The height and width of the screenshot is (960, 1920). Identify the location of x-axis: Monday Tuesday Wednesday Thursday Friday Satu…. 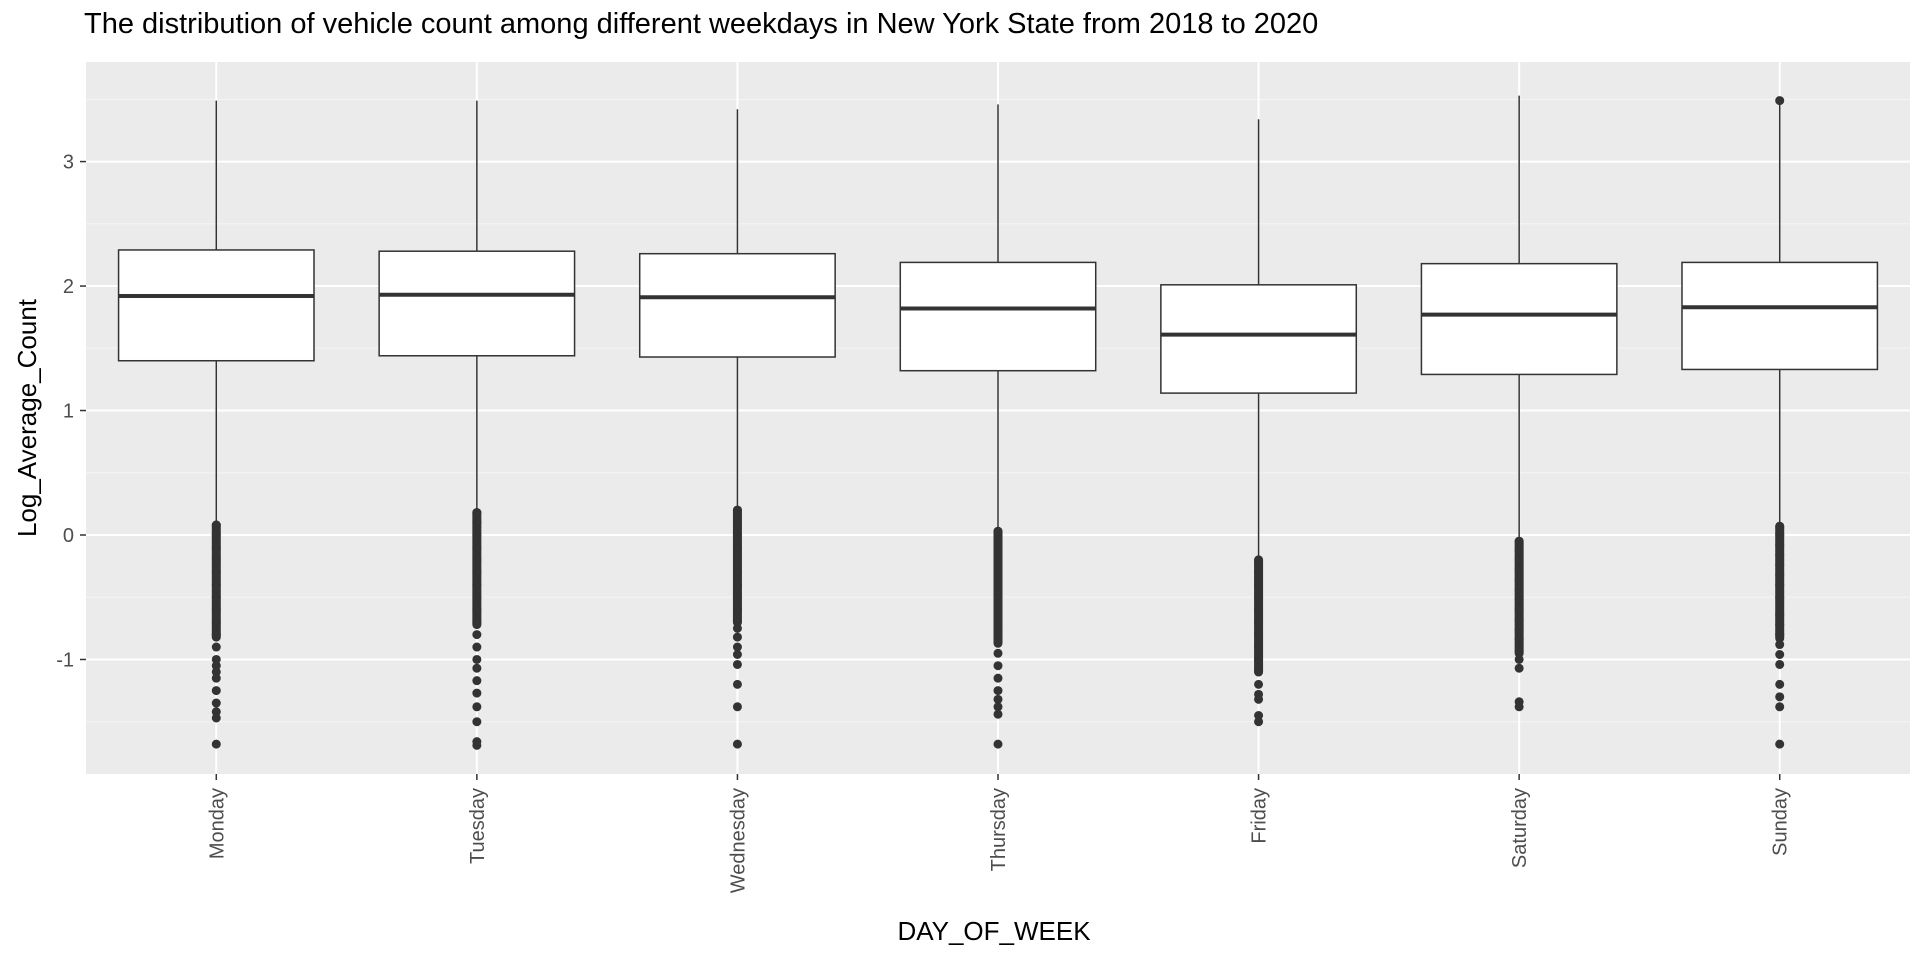
(999, 833).